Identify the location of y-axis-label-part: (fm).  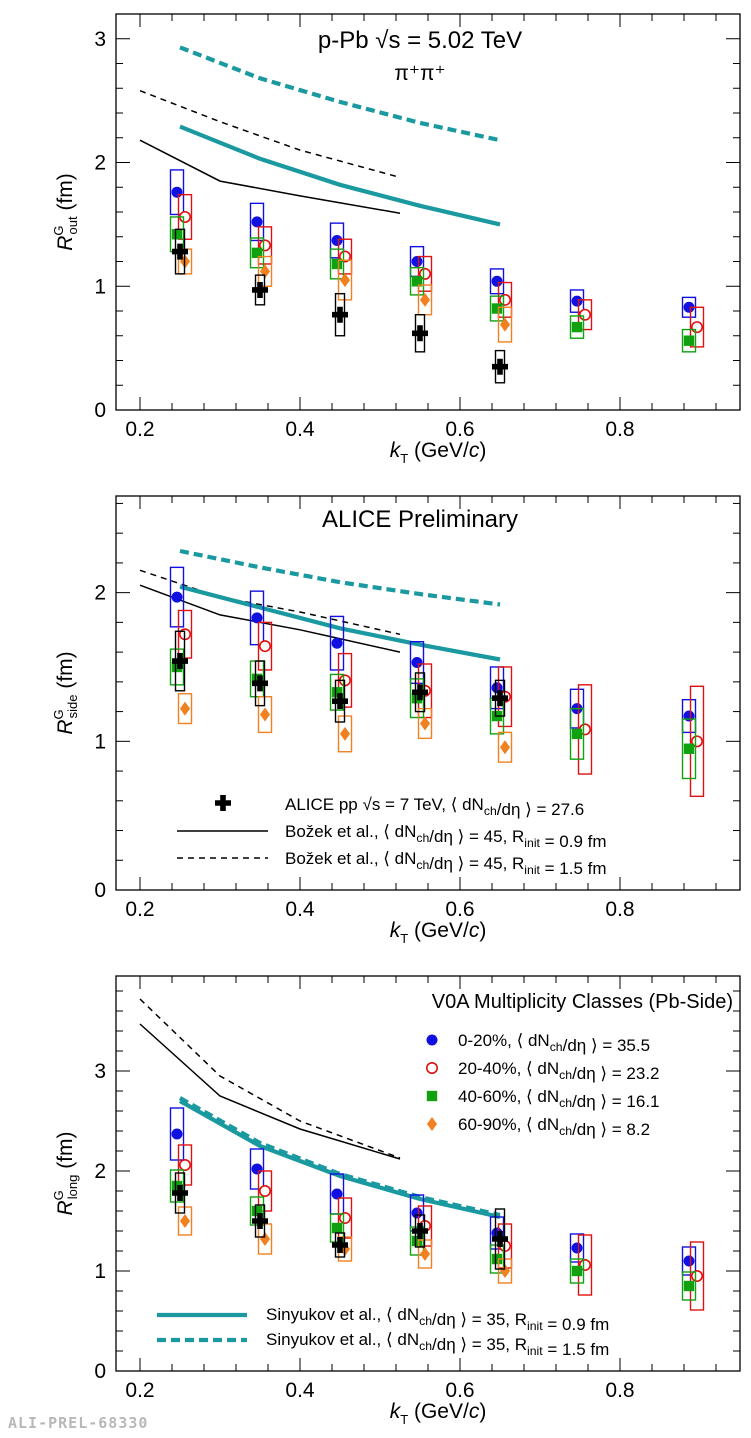
(65, 672).